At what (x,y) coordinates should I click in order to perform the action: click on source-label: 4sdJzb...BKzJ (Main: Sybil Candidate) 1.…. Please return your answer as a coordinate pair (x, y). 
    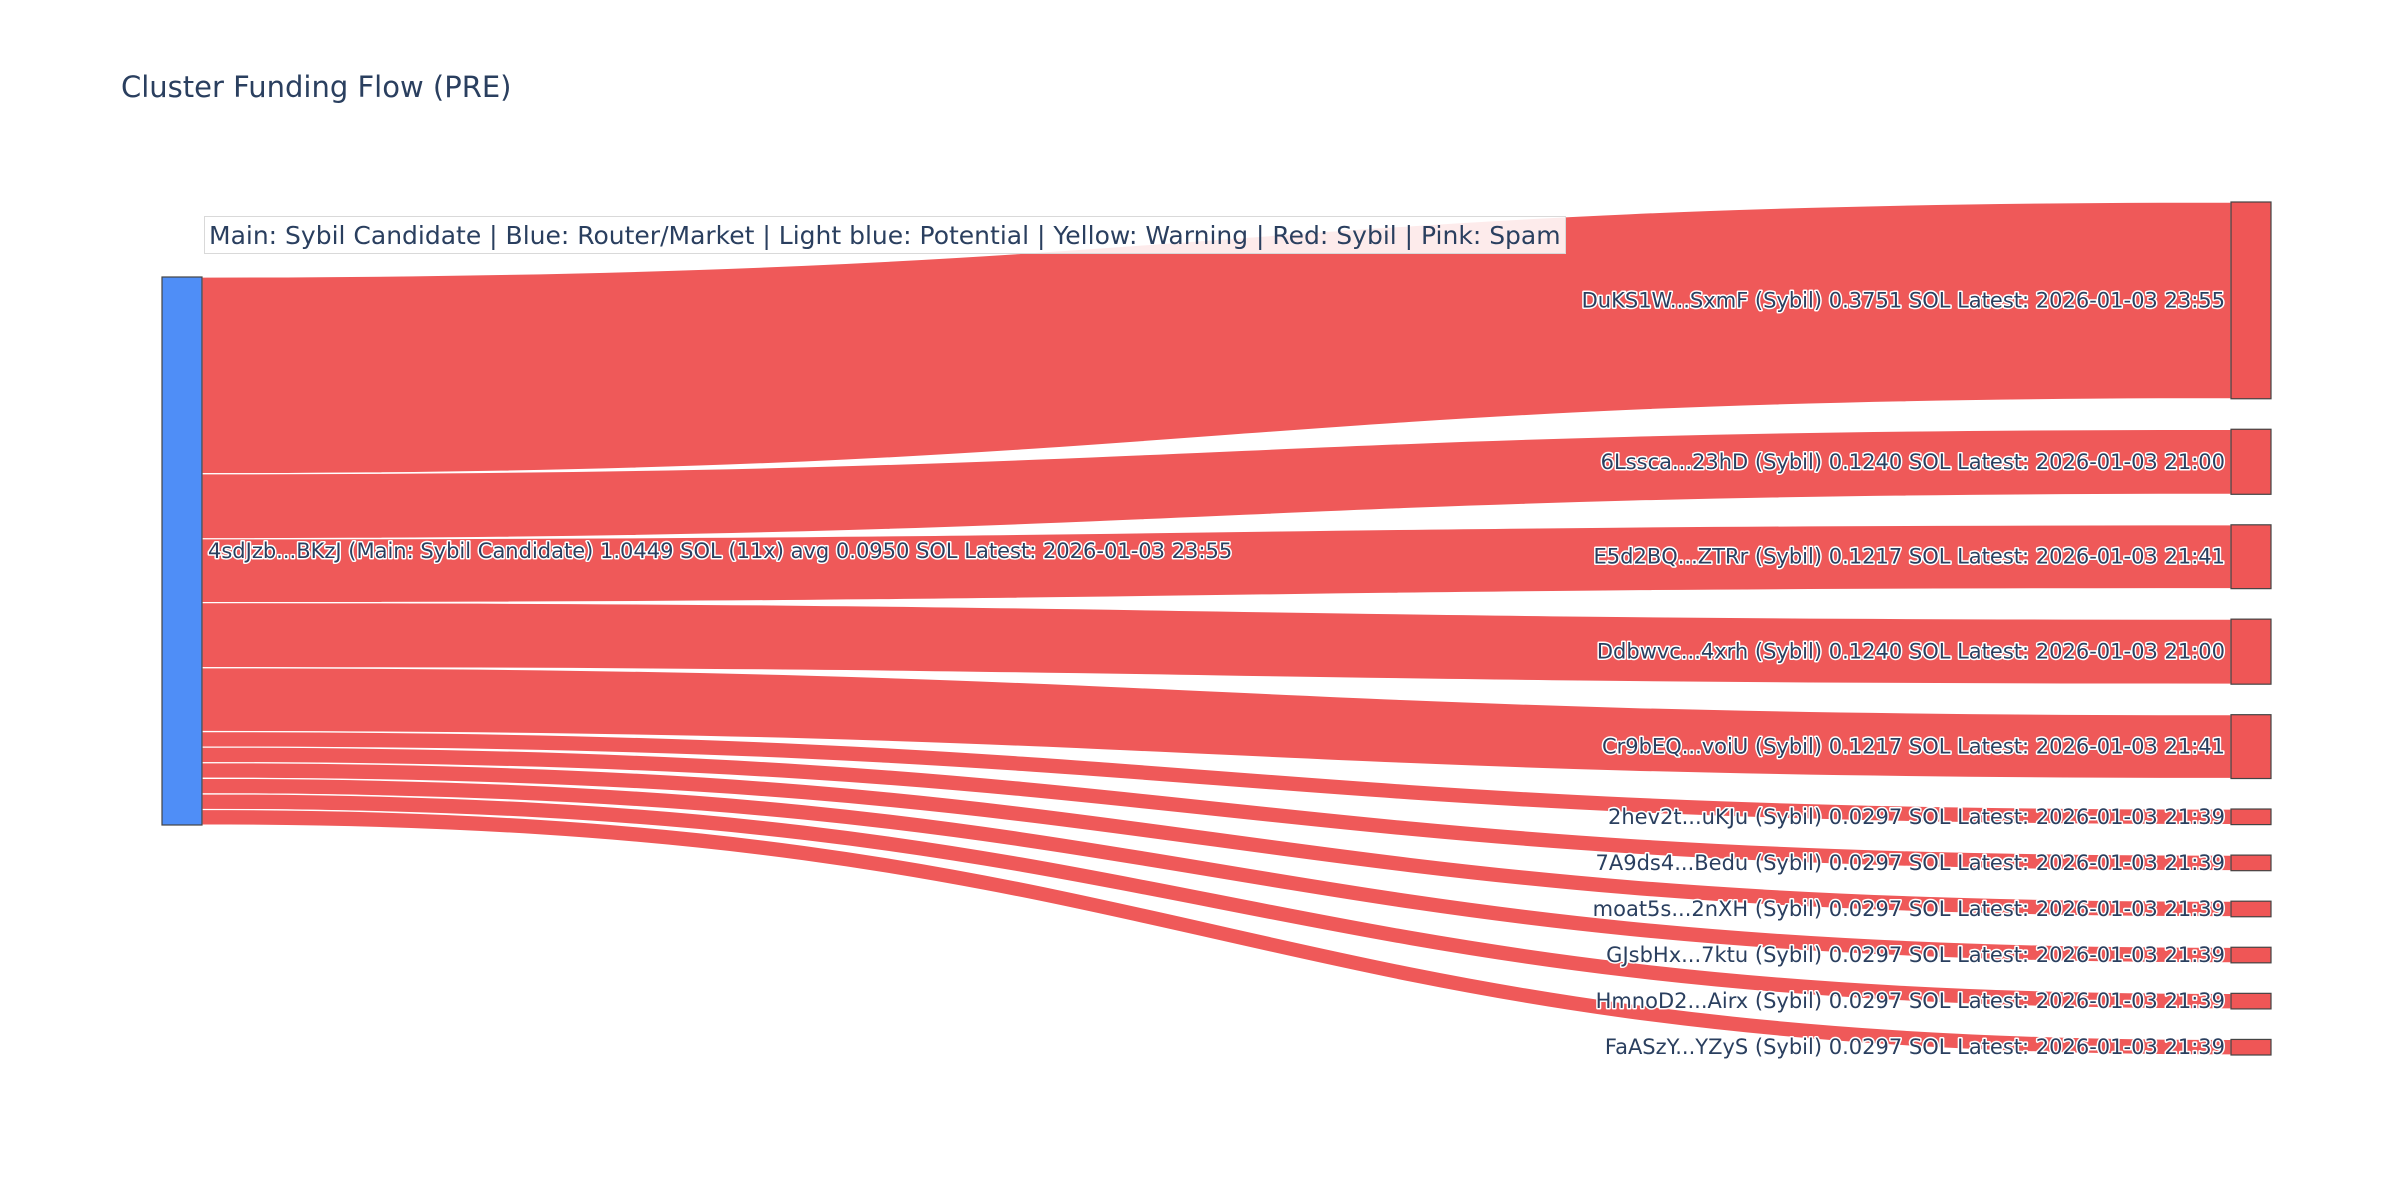
    Looking at the image, I should click on (720, 551).